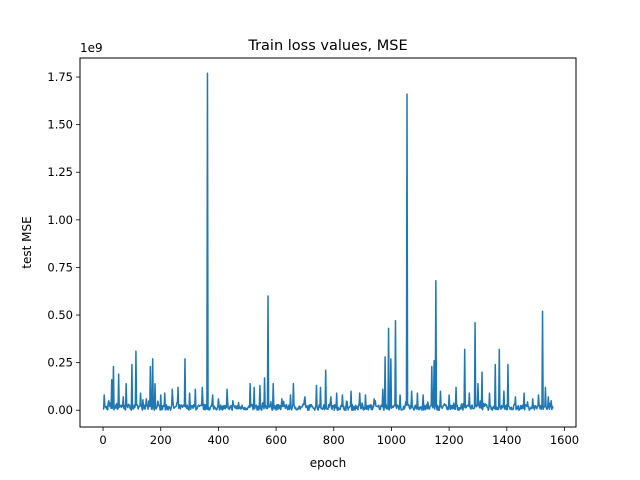 The height and width of the screenshot is (480, 640). Describe the element at coordinates (327, 46) in the screenshot. I see `chart-title: Train loss values, MSE` at that location.